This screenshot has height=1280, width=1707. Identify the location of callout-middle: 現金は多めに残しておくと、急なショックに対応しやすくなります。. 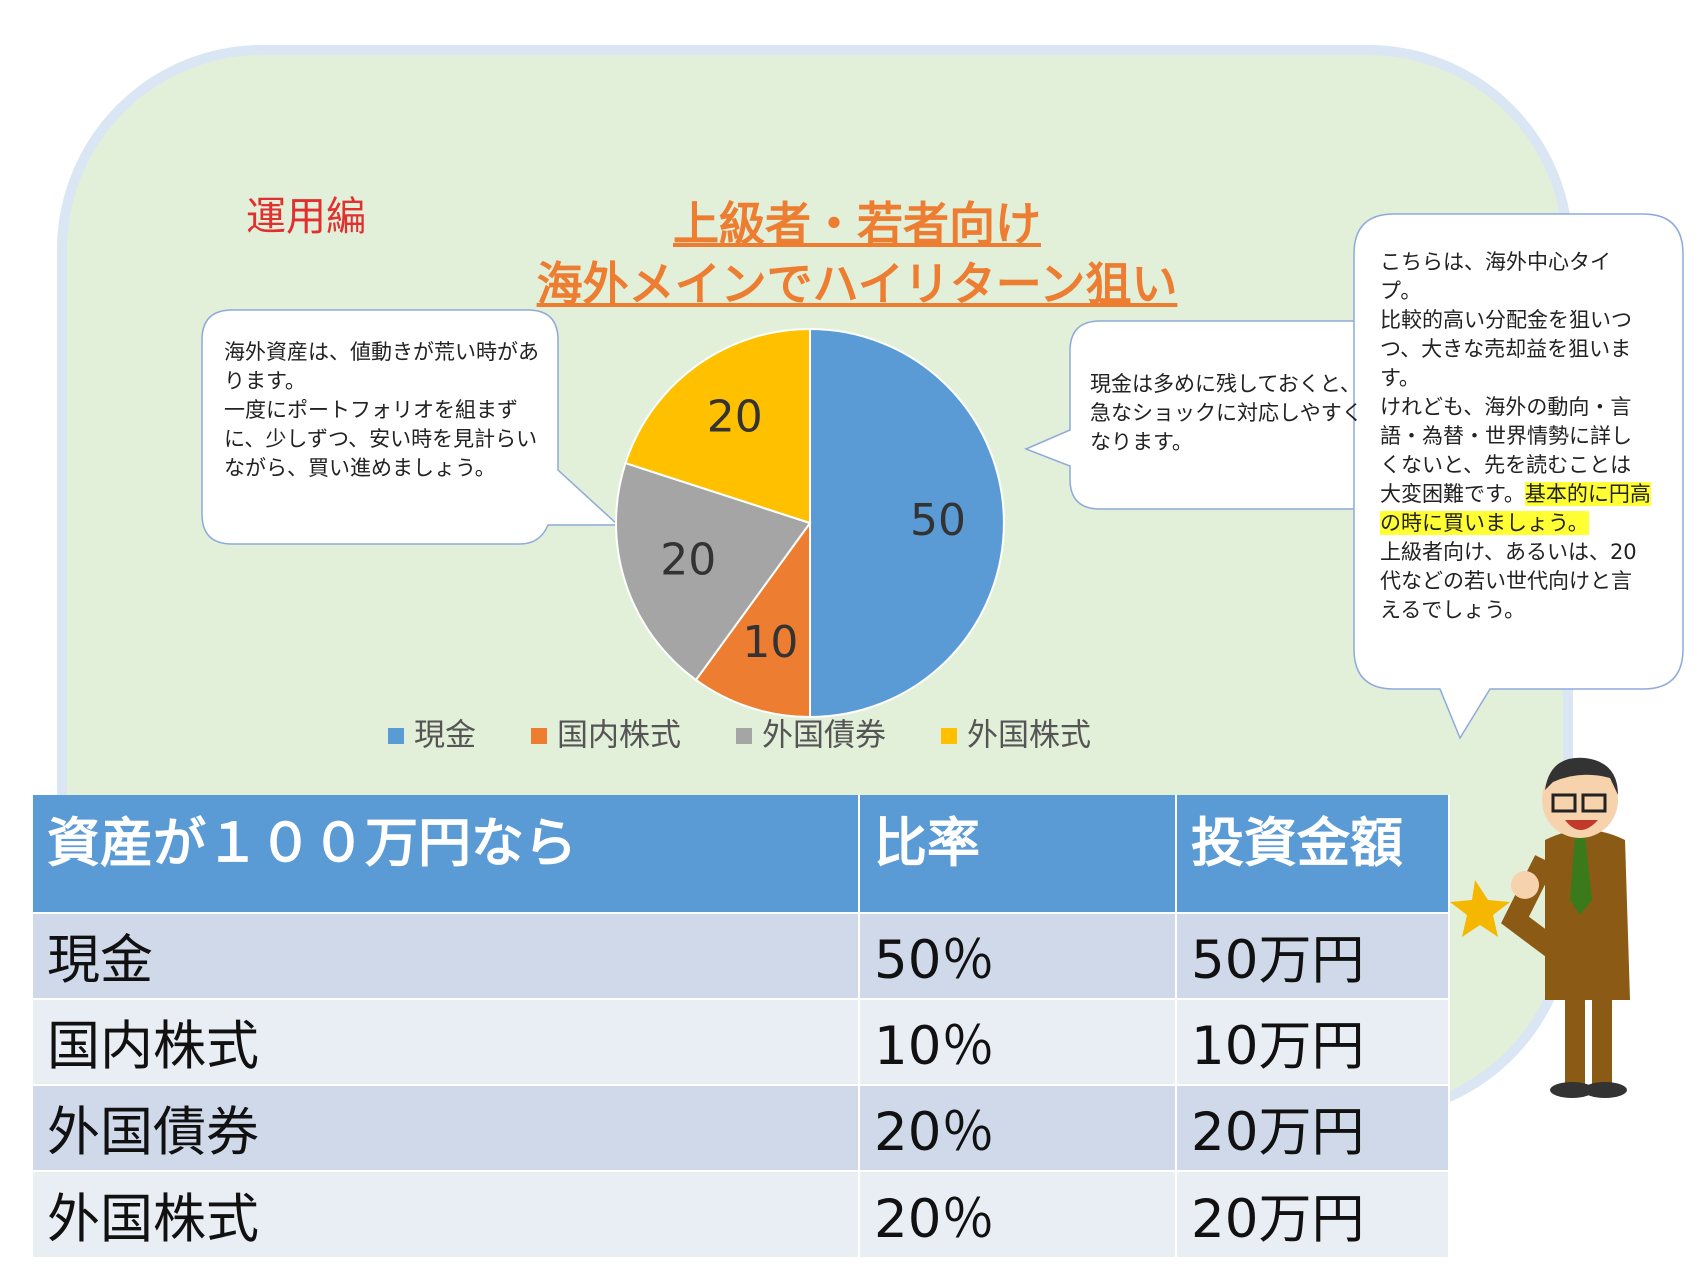
(1227, 413).